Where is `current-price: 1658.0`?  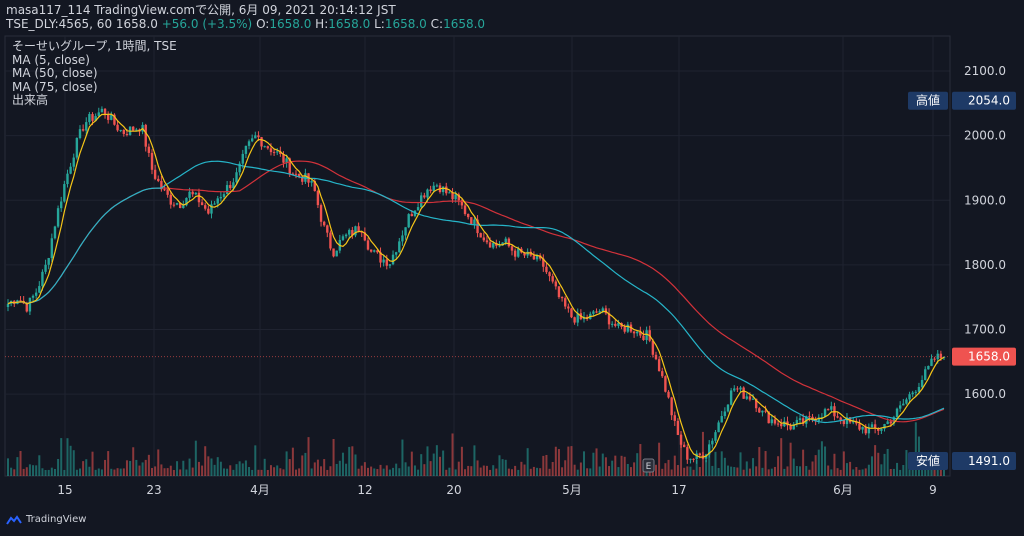 current-price: 1658.0 is located at coordinates (136, 24).